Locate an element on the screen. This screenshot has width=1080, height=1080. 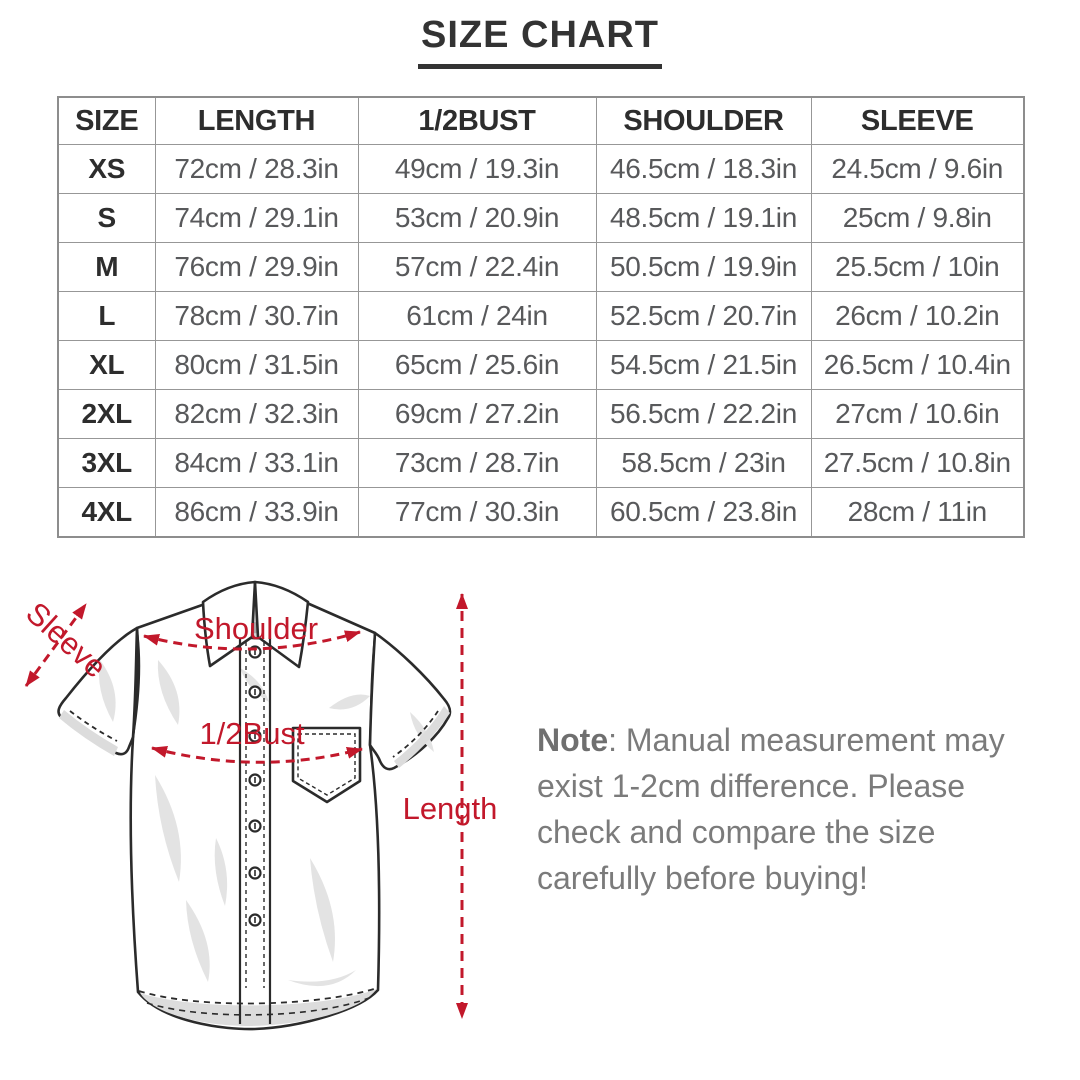
right-cuff-shading is located at coordinates (422, 737).